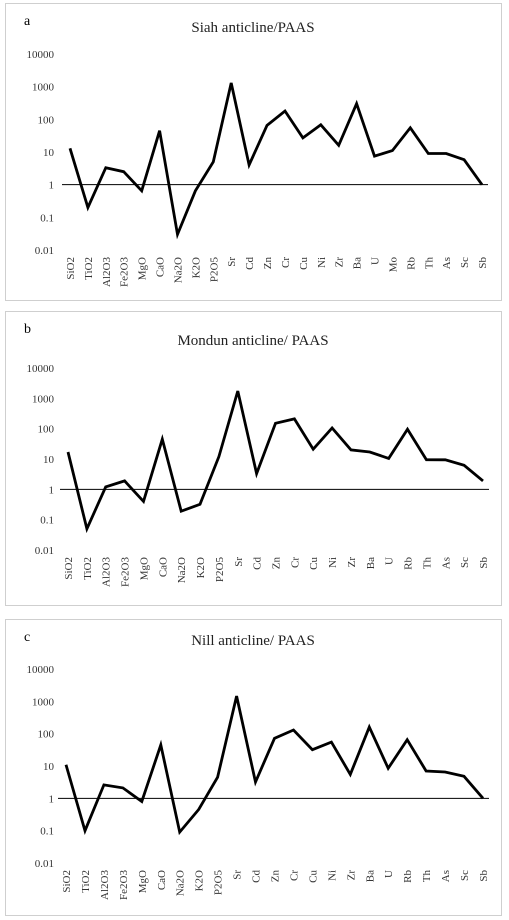  Describe the element at coordinates (27, 329) in the screenshot. I see `panel-letter: b` at that location.